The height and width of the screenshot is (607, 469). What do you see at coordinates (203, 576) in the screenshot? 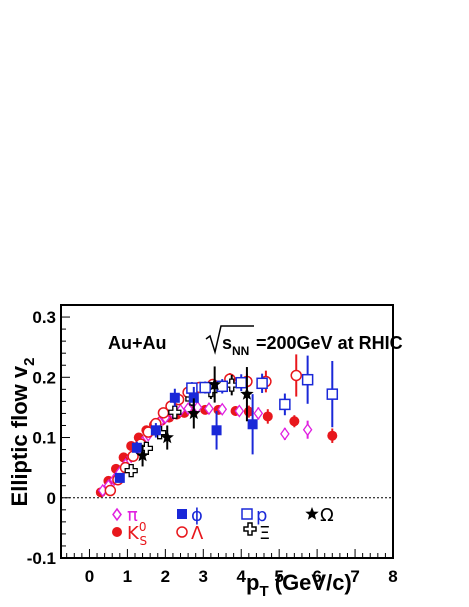
I see `x-tick-label: 3` at bounding box center [203, 576].